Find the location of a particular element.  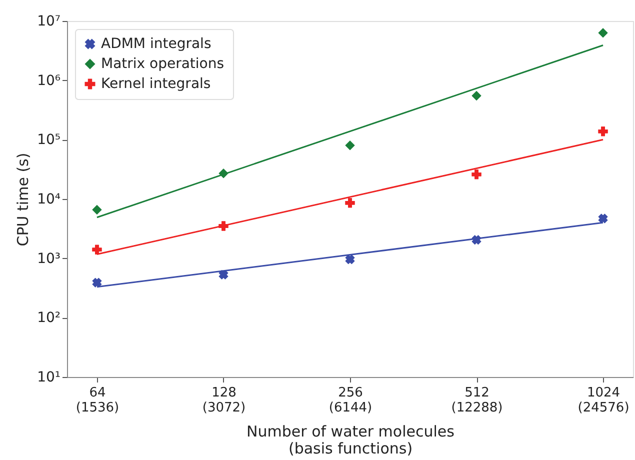

x-tick-label: 128 (3072) is located at coordinates (224, 401).